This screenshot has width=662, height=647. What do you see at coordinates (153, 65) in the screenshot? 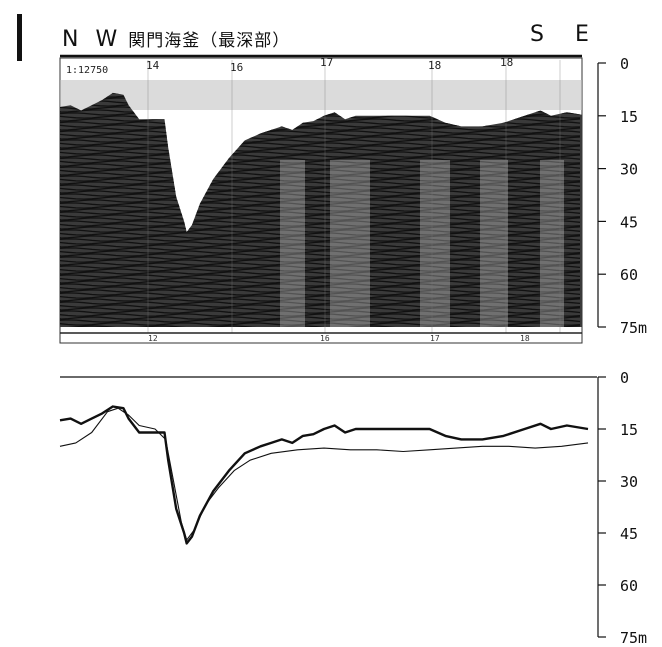
I see `fix-mark-label: 14` at bounding box center [153, 65].